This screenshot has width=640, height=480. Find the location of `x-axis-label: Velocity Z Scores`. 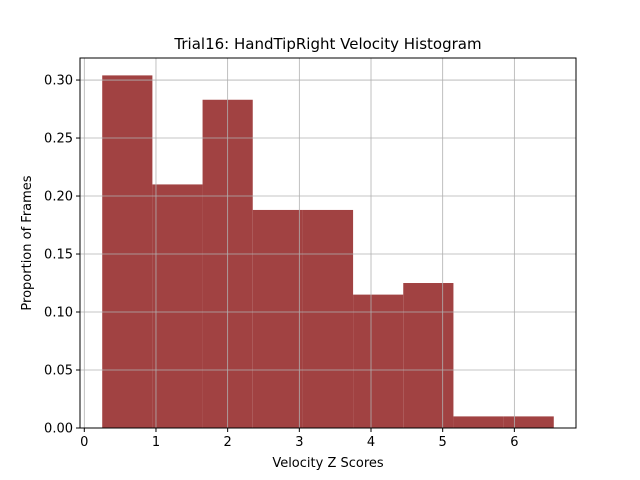

x-axis-label: Velocity Z Scores is located at coordinates (328, 463).